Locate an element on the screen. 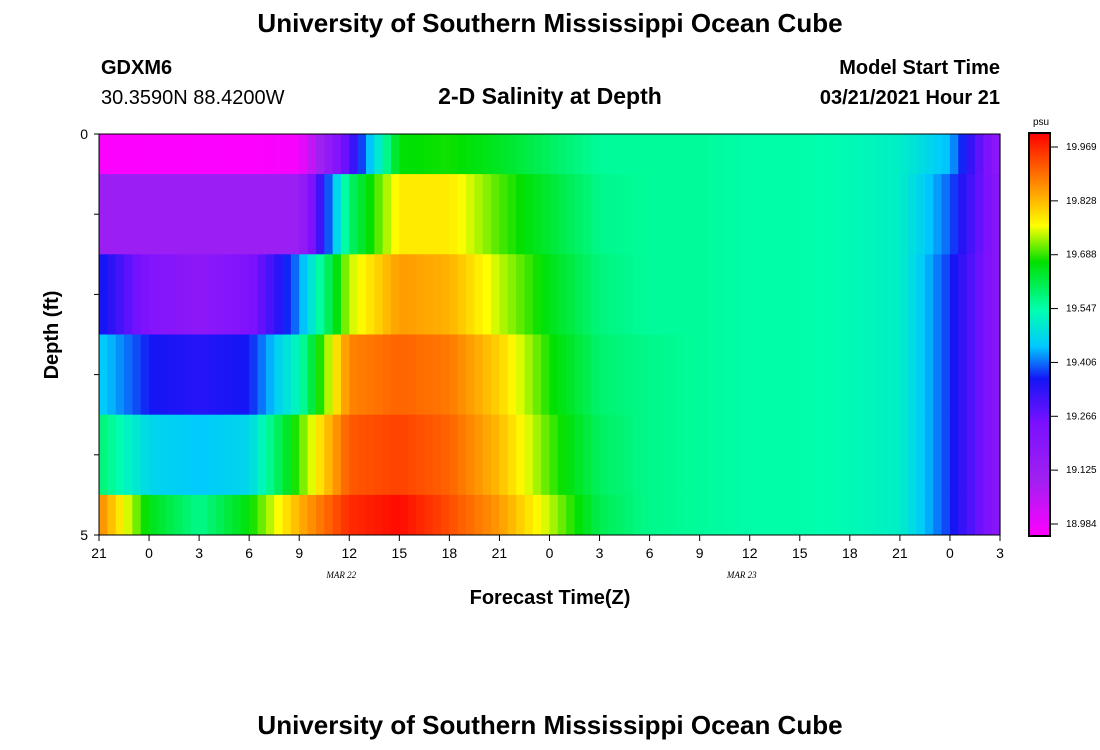  y-tick-label: 0 is located at coordinates (84, 134).